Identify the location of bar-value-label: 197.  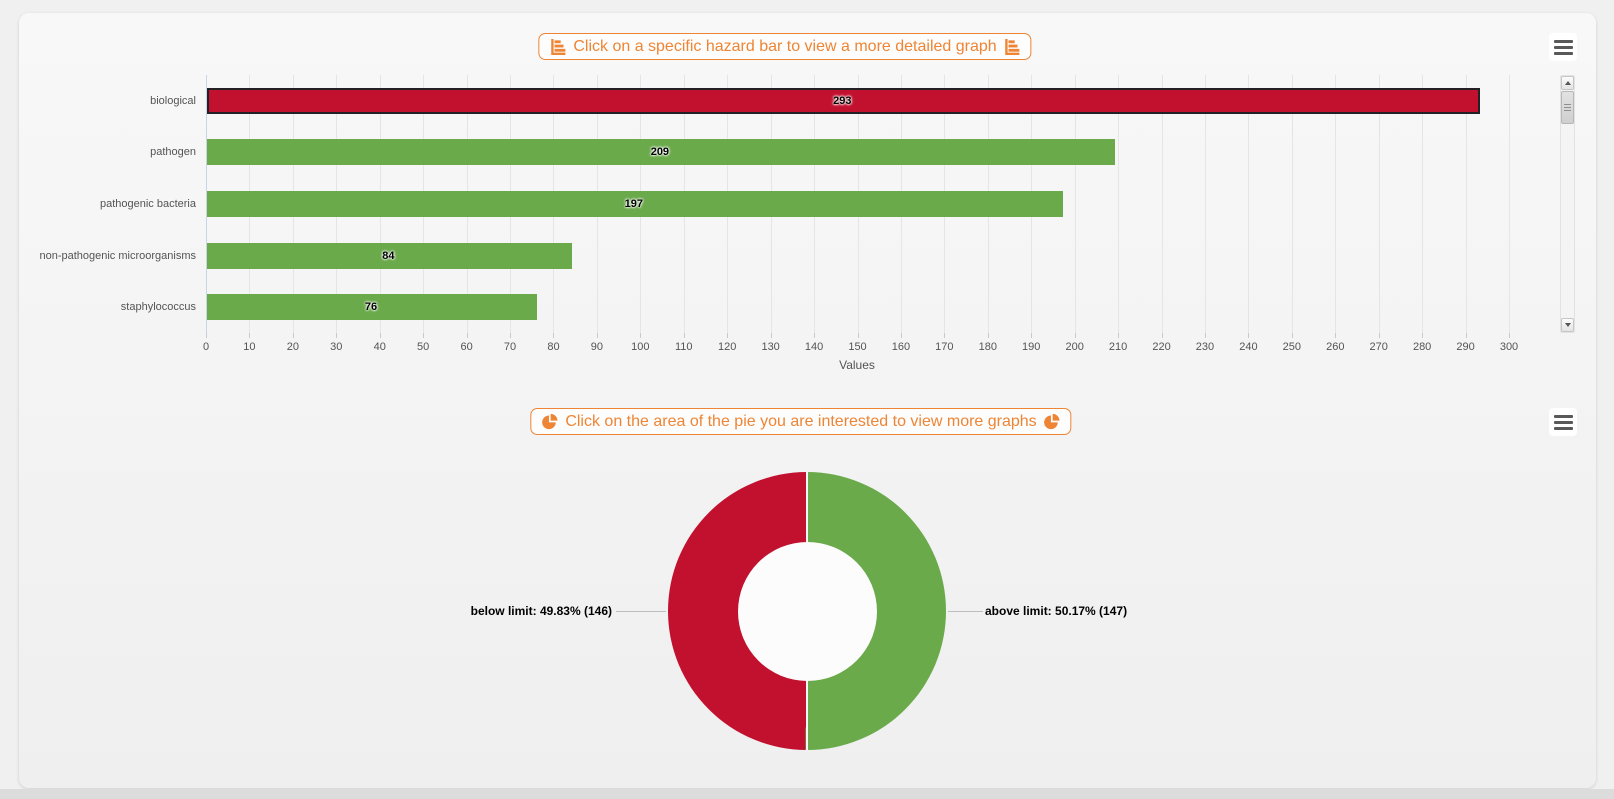
(633, 204).